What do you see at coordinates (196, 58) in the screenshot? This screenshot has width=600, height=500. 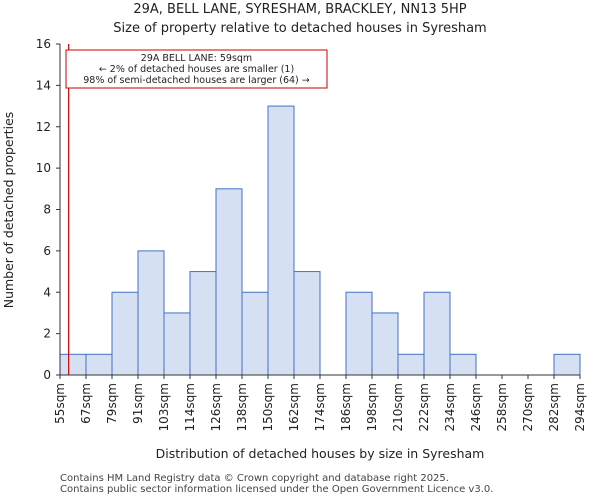 I see `annotation-text-line: 29A BELL LANE: 59sqm` at bounding box center [196, 58].